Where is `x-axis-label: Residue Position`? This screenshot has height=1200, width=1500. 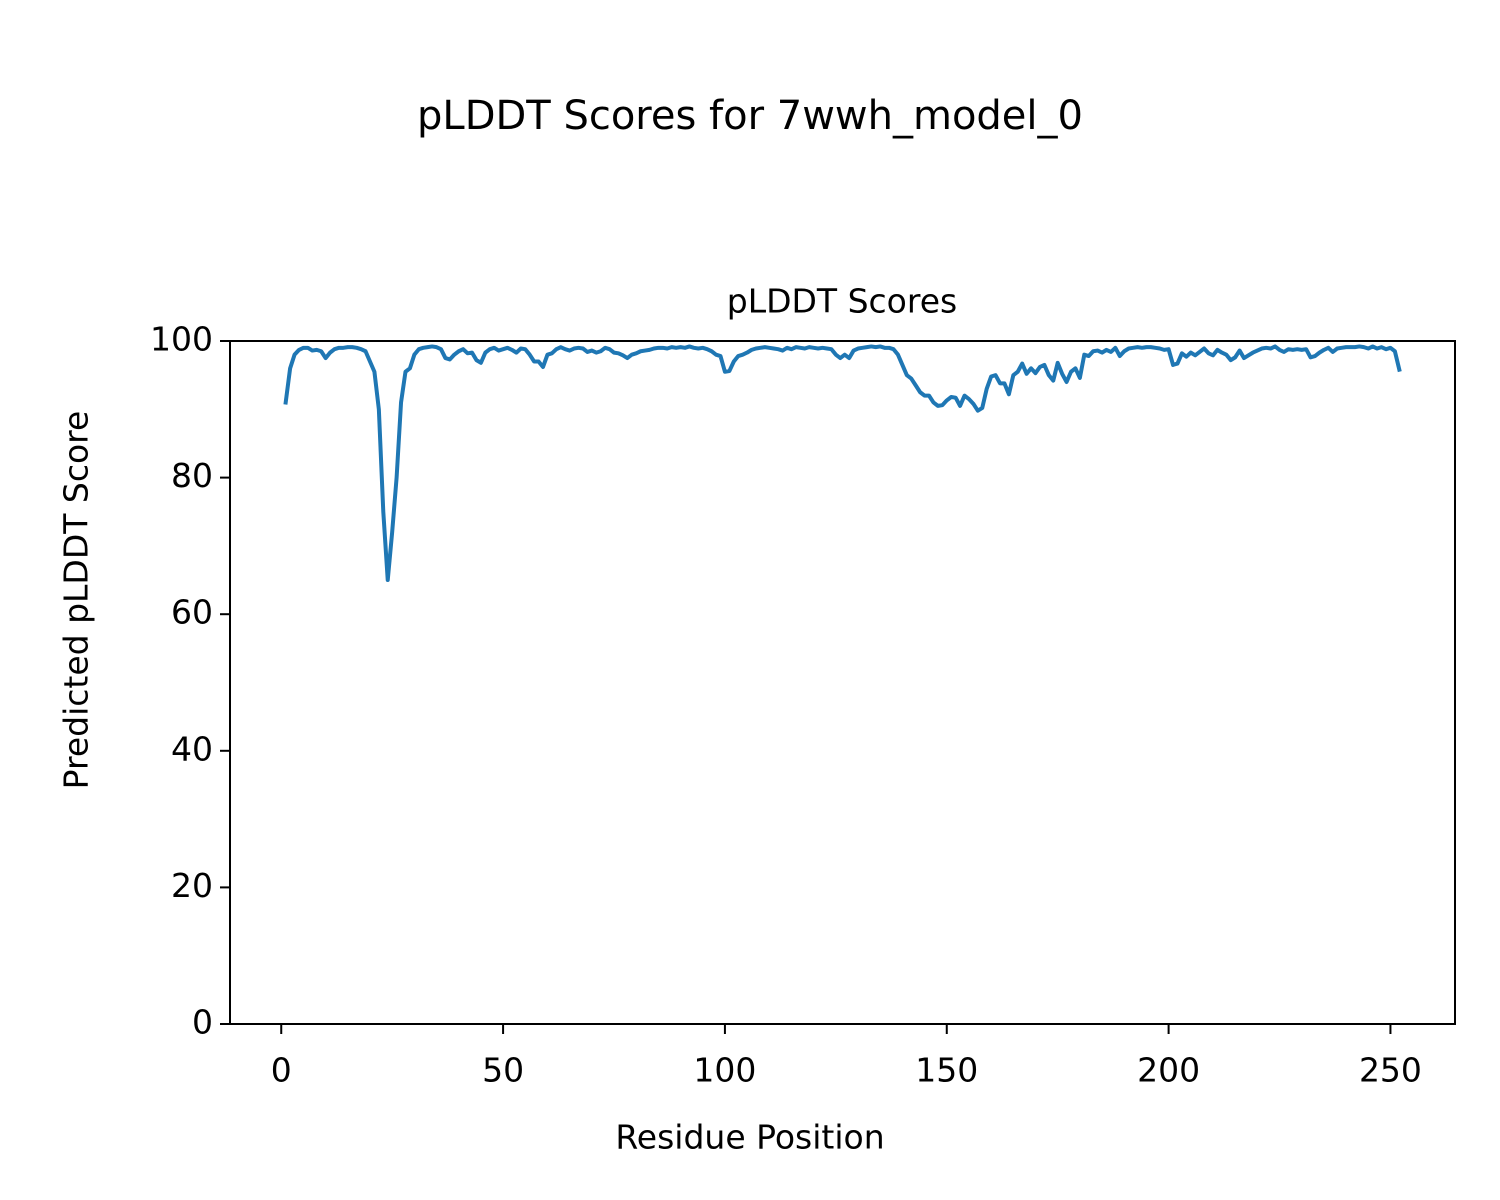
x-axis-label: Residue Position is located at coordinates (749, 1137).